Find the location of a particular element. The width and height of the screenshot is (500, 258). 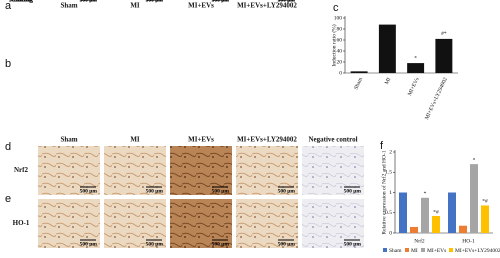

y-tick-label: 1 is located at coordinates (390, 193).